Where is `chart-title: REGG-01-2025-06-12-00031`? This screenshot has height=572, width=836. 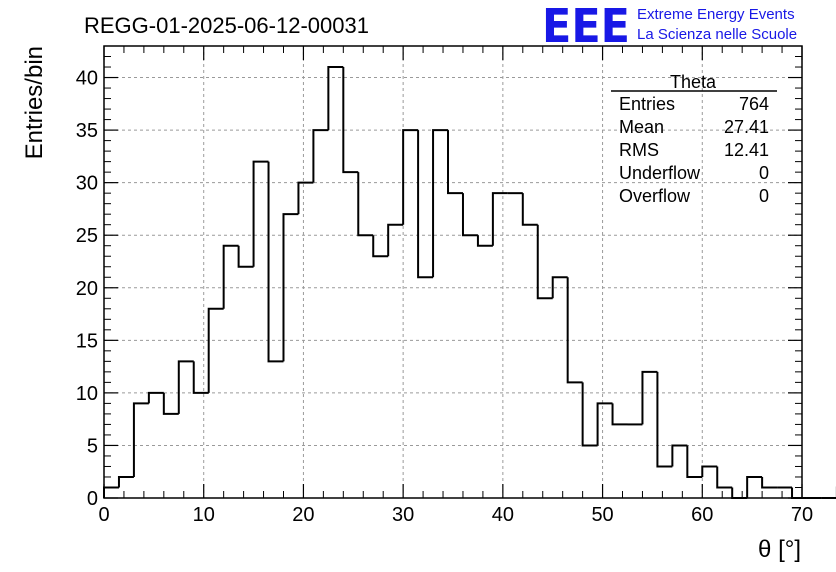
chart-title: REGG-01-2025-06-12-00031 is located at coordinates (226, 25).